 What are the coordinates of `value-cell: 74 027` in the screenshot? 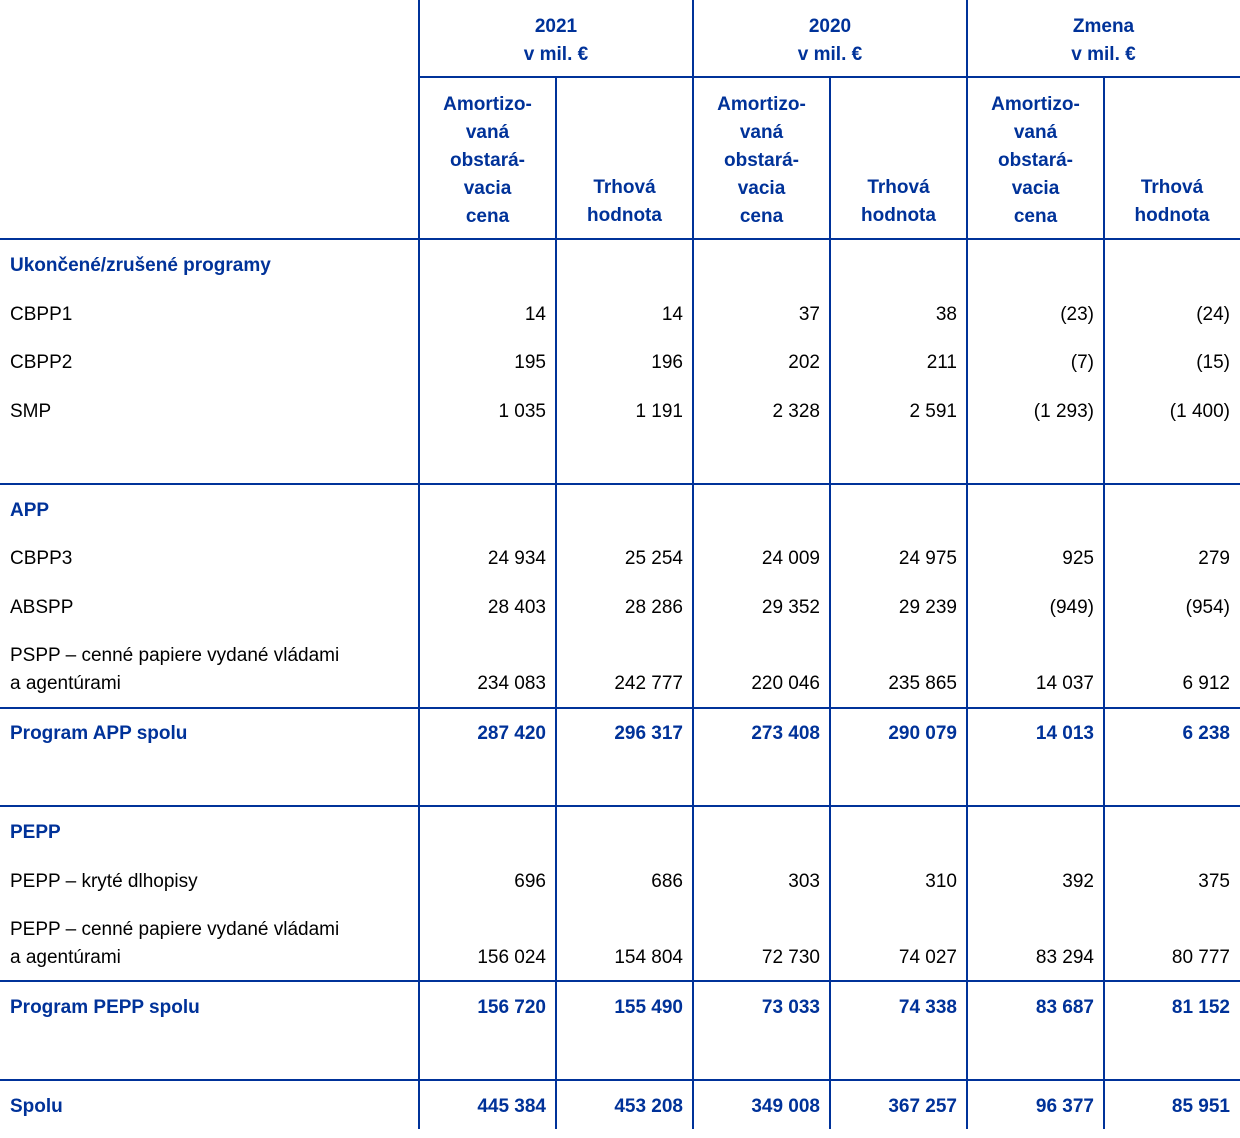 It's located at (927, 957).